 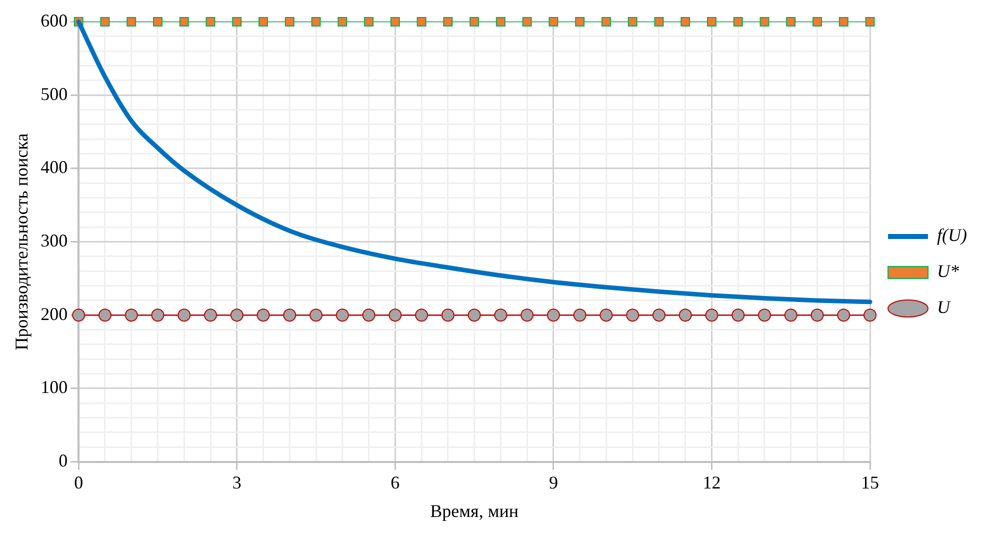 I want to click on y-tick-label: 500, so click(x=54, y=94).